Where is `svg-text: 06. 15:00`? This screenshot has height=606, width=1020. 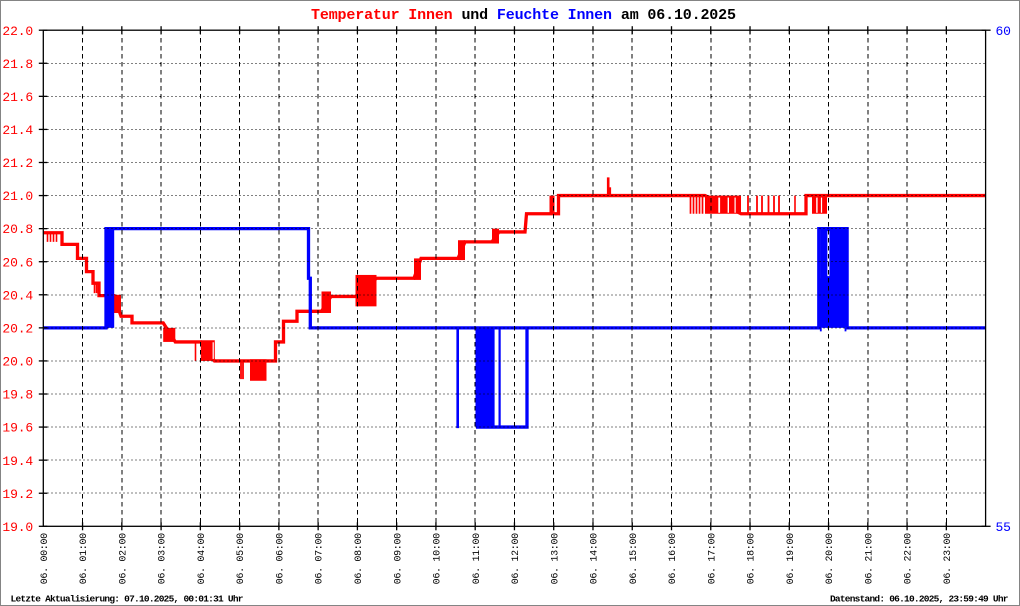
svg-text: 06. 15:00 is located at coordinates (634, 559).